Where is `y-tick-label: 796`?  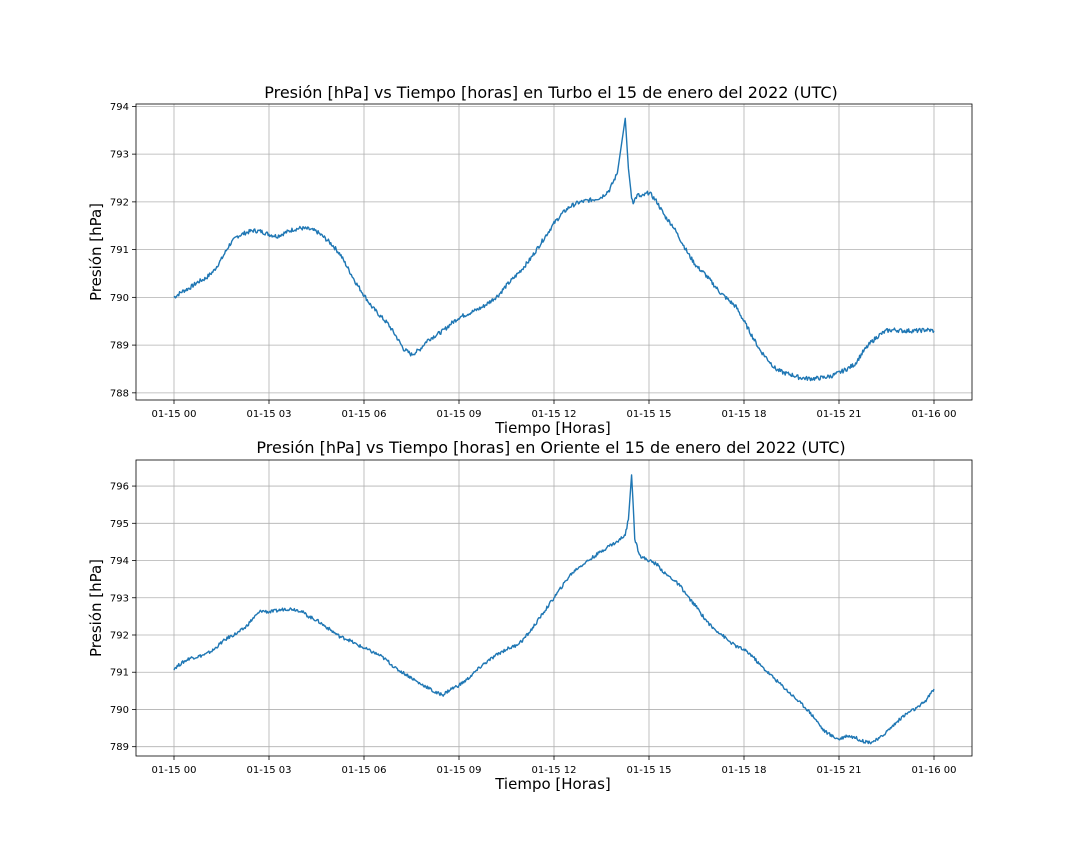
y-tick-label: 796 is located at coordinates (119, 487).